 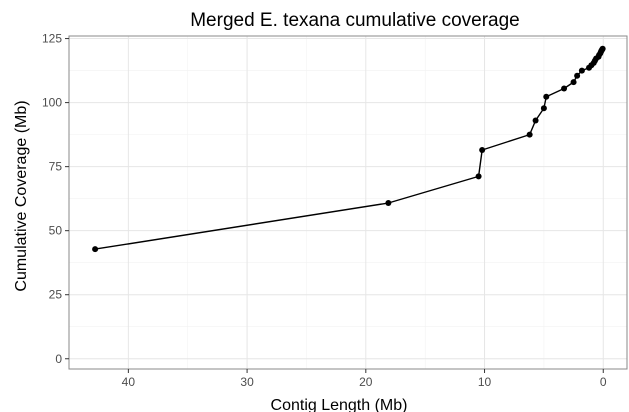 I want to click on y-tick-label: 50, so click(x=56, y=231).